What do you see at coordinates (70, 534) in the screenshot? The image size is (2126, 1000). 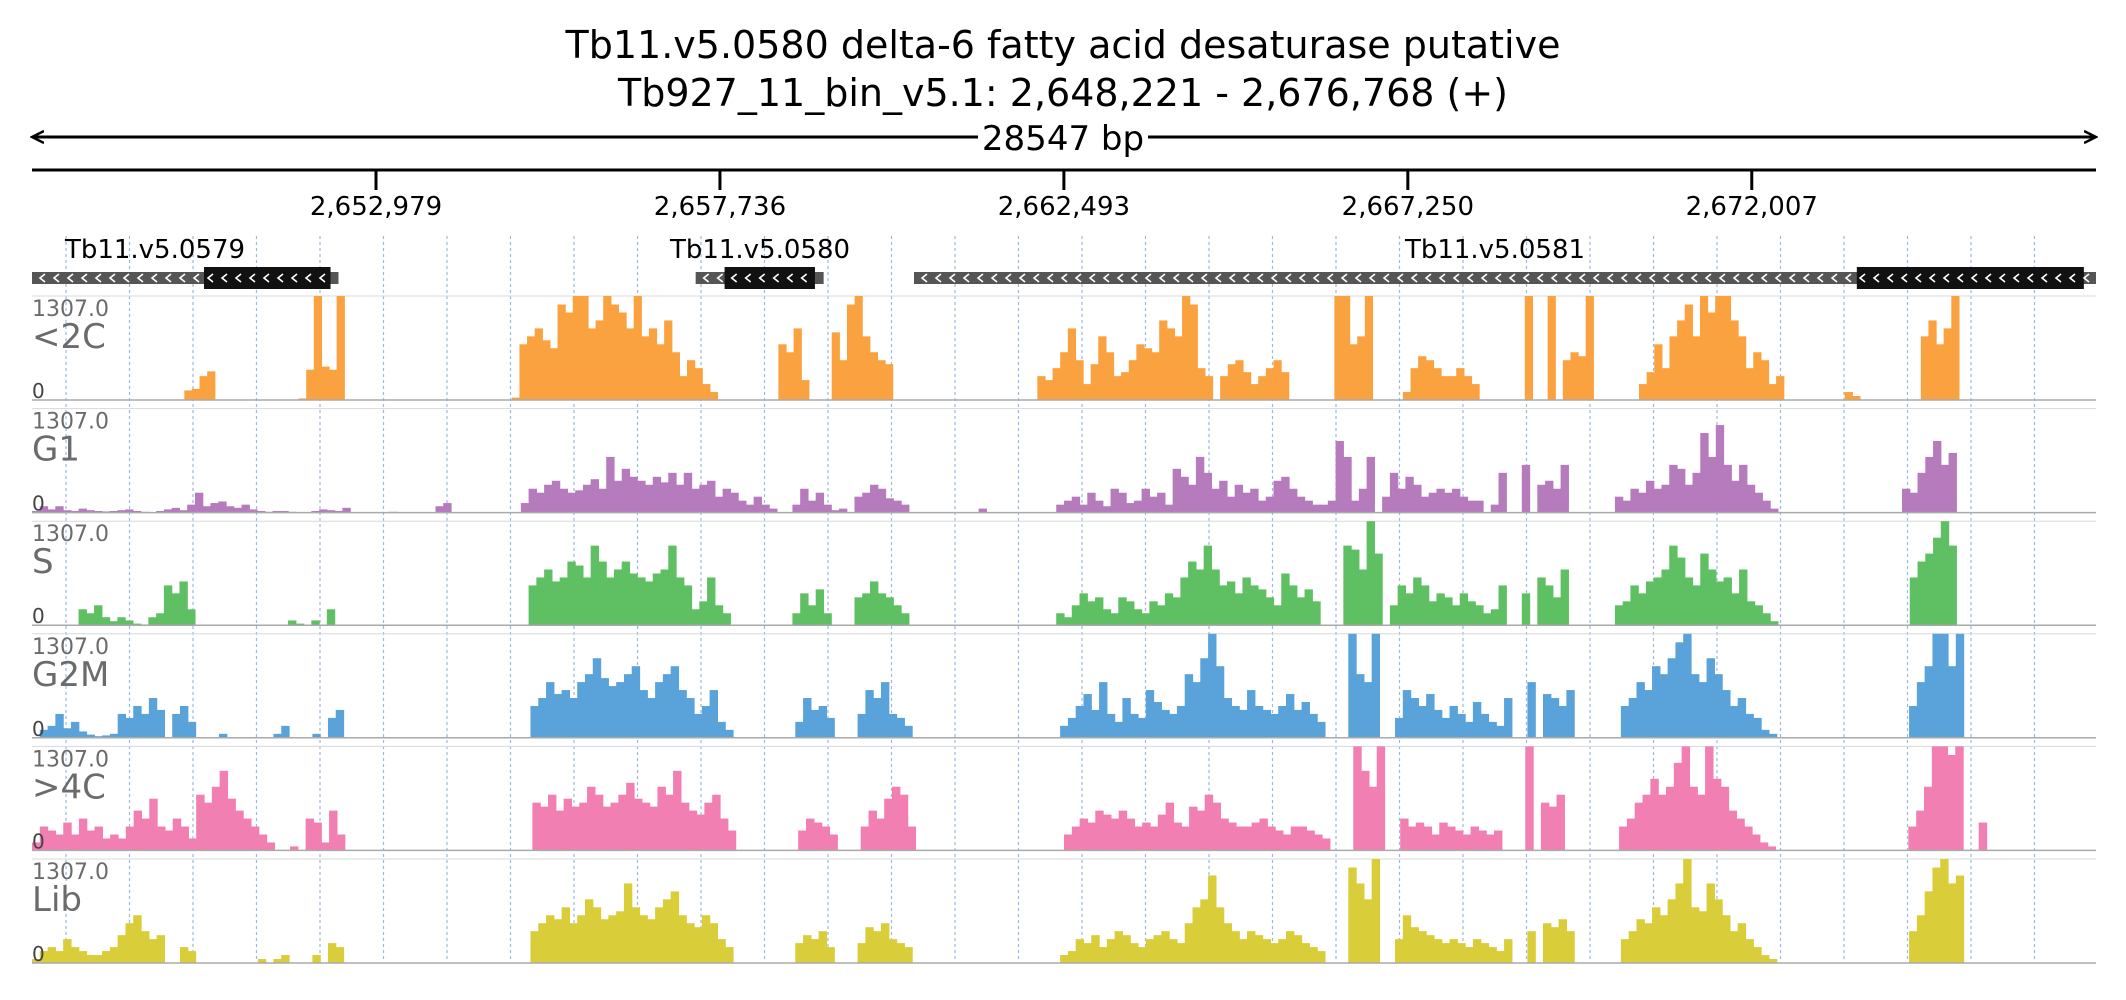 I see `track-max-label: 1307.0` at bounding box center [70, 534].